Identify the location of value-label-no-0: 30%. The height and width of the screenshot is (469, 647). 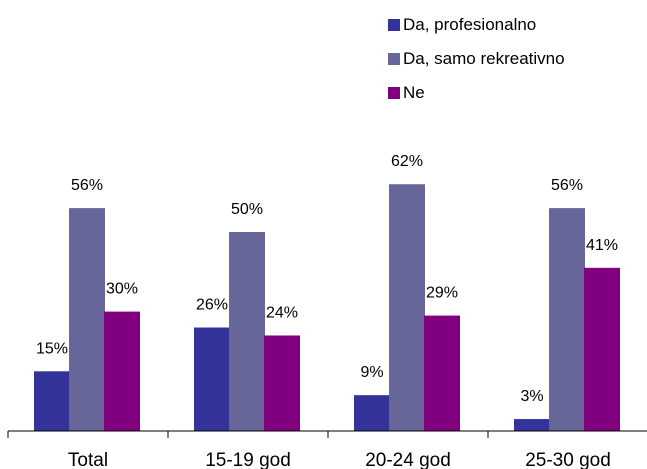
(122, 289).